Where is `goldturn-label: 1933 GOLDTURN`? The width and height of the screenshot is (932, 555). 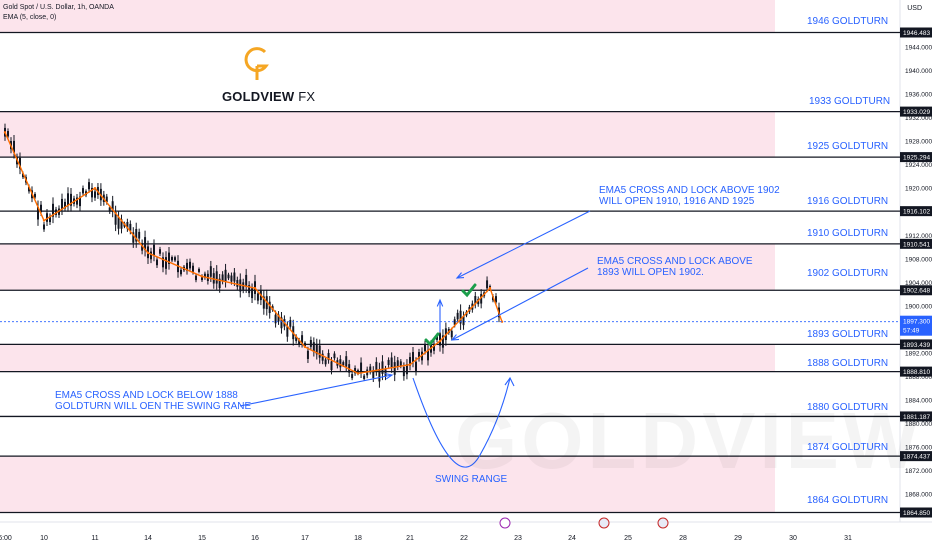 goldturn-label: 1933 GOLDTURN is located at coordinates (850, 101).